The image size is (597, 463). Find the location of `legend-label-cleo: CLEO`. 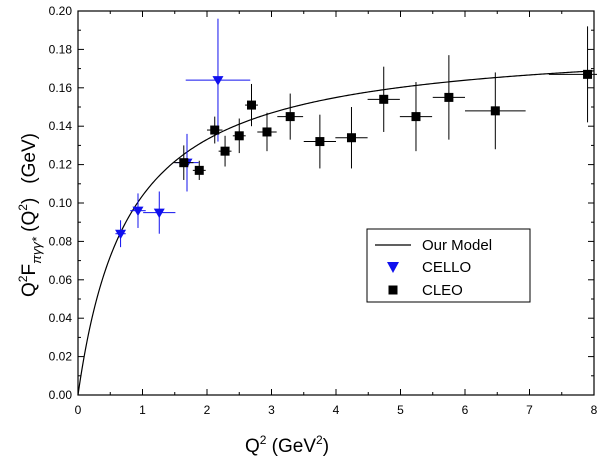

legend-label-cleo: CLEO is located at coordinates (442, 290).